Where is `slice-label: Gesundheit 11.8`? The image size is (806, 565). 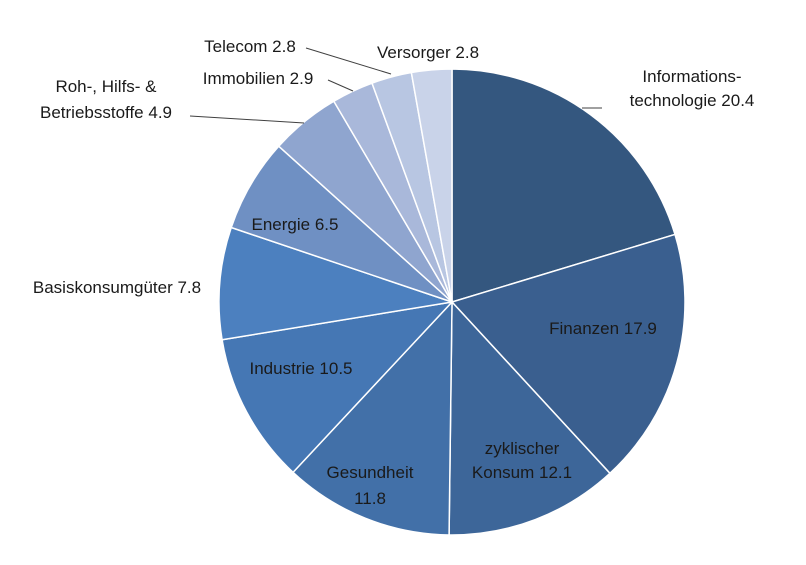
slice-label: Gesundheit 11.8 is located at coordinates (370, 485).